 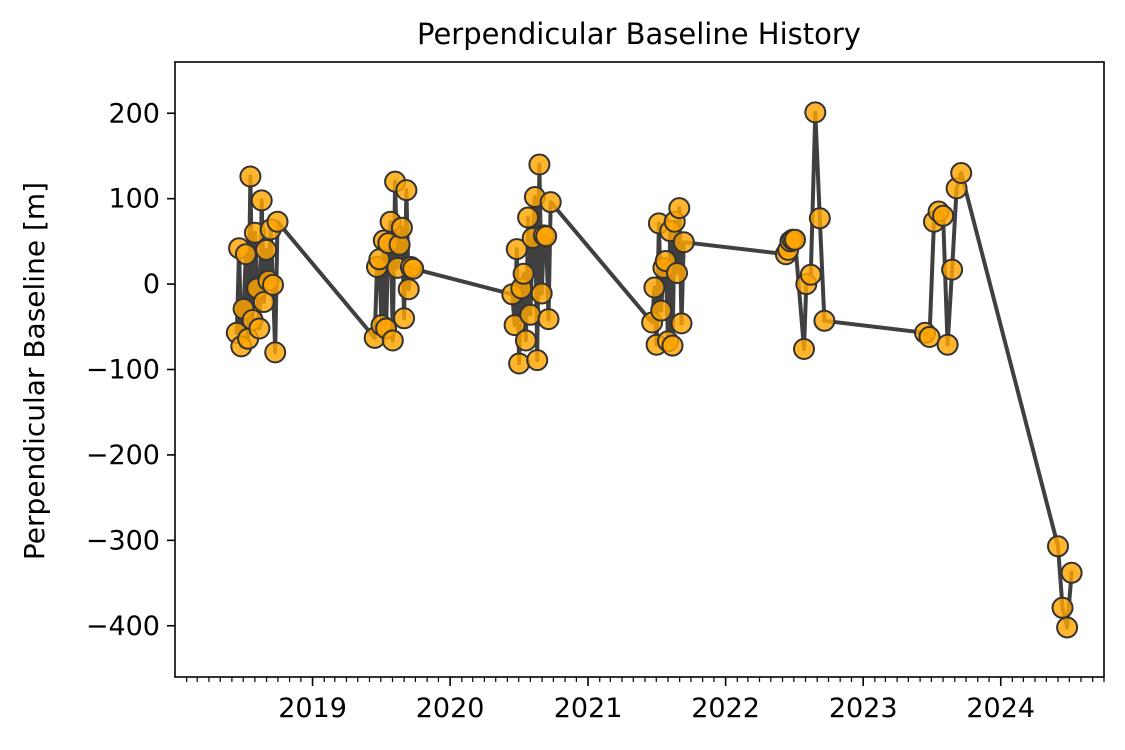 What do you see at coordinates (134, 113) in the screenshot?
I see `y-tick-label: 200` at bounding box center [134, 113].